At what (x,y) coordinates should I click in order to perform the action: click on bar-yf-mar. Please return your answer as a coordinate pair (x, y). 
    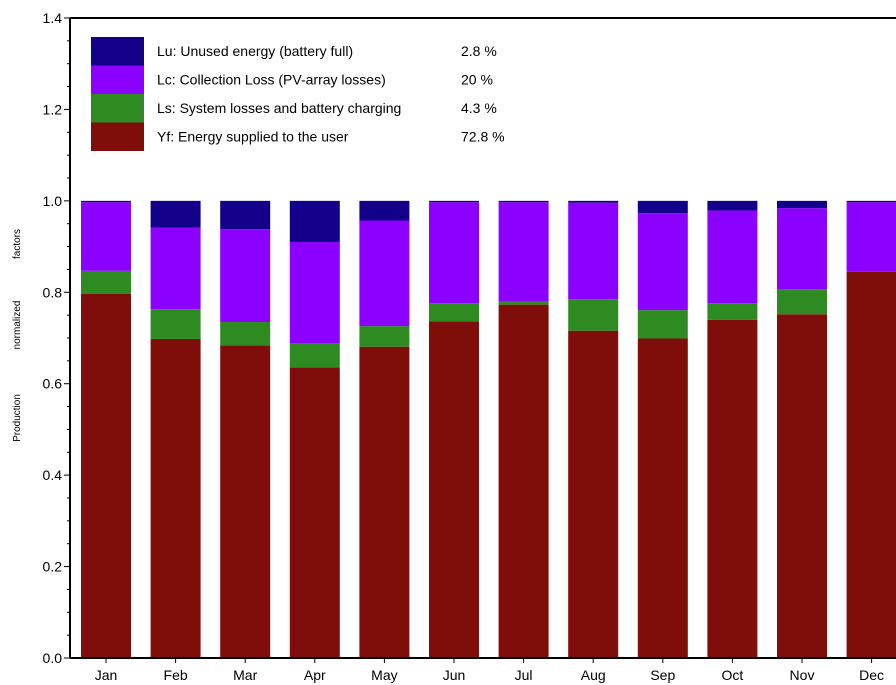
    Looking at the image, I should click on (245, 501).